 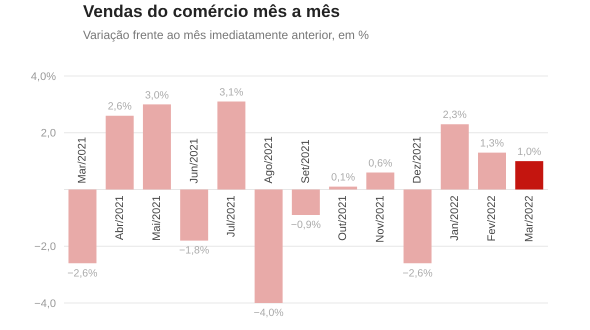 What do you see at coordinates (156, 95) in the screenshot?
I see `data-label: 3,0%` at bounding box center [156, 95].